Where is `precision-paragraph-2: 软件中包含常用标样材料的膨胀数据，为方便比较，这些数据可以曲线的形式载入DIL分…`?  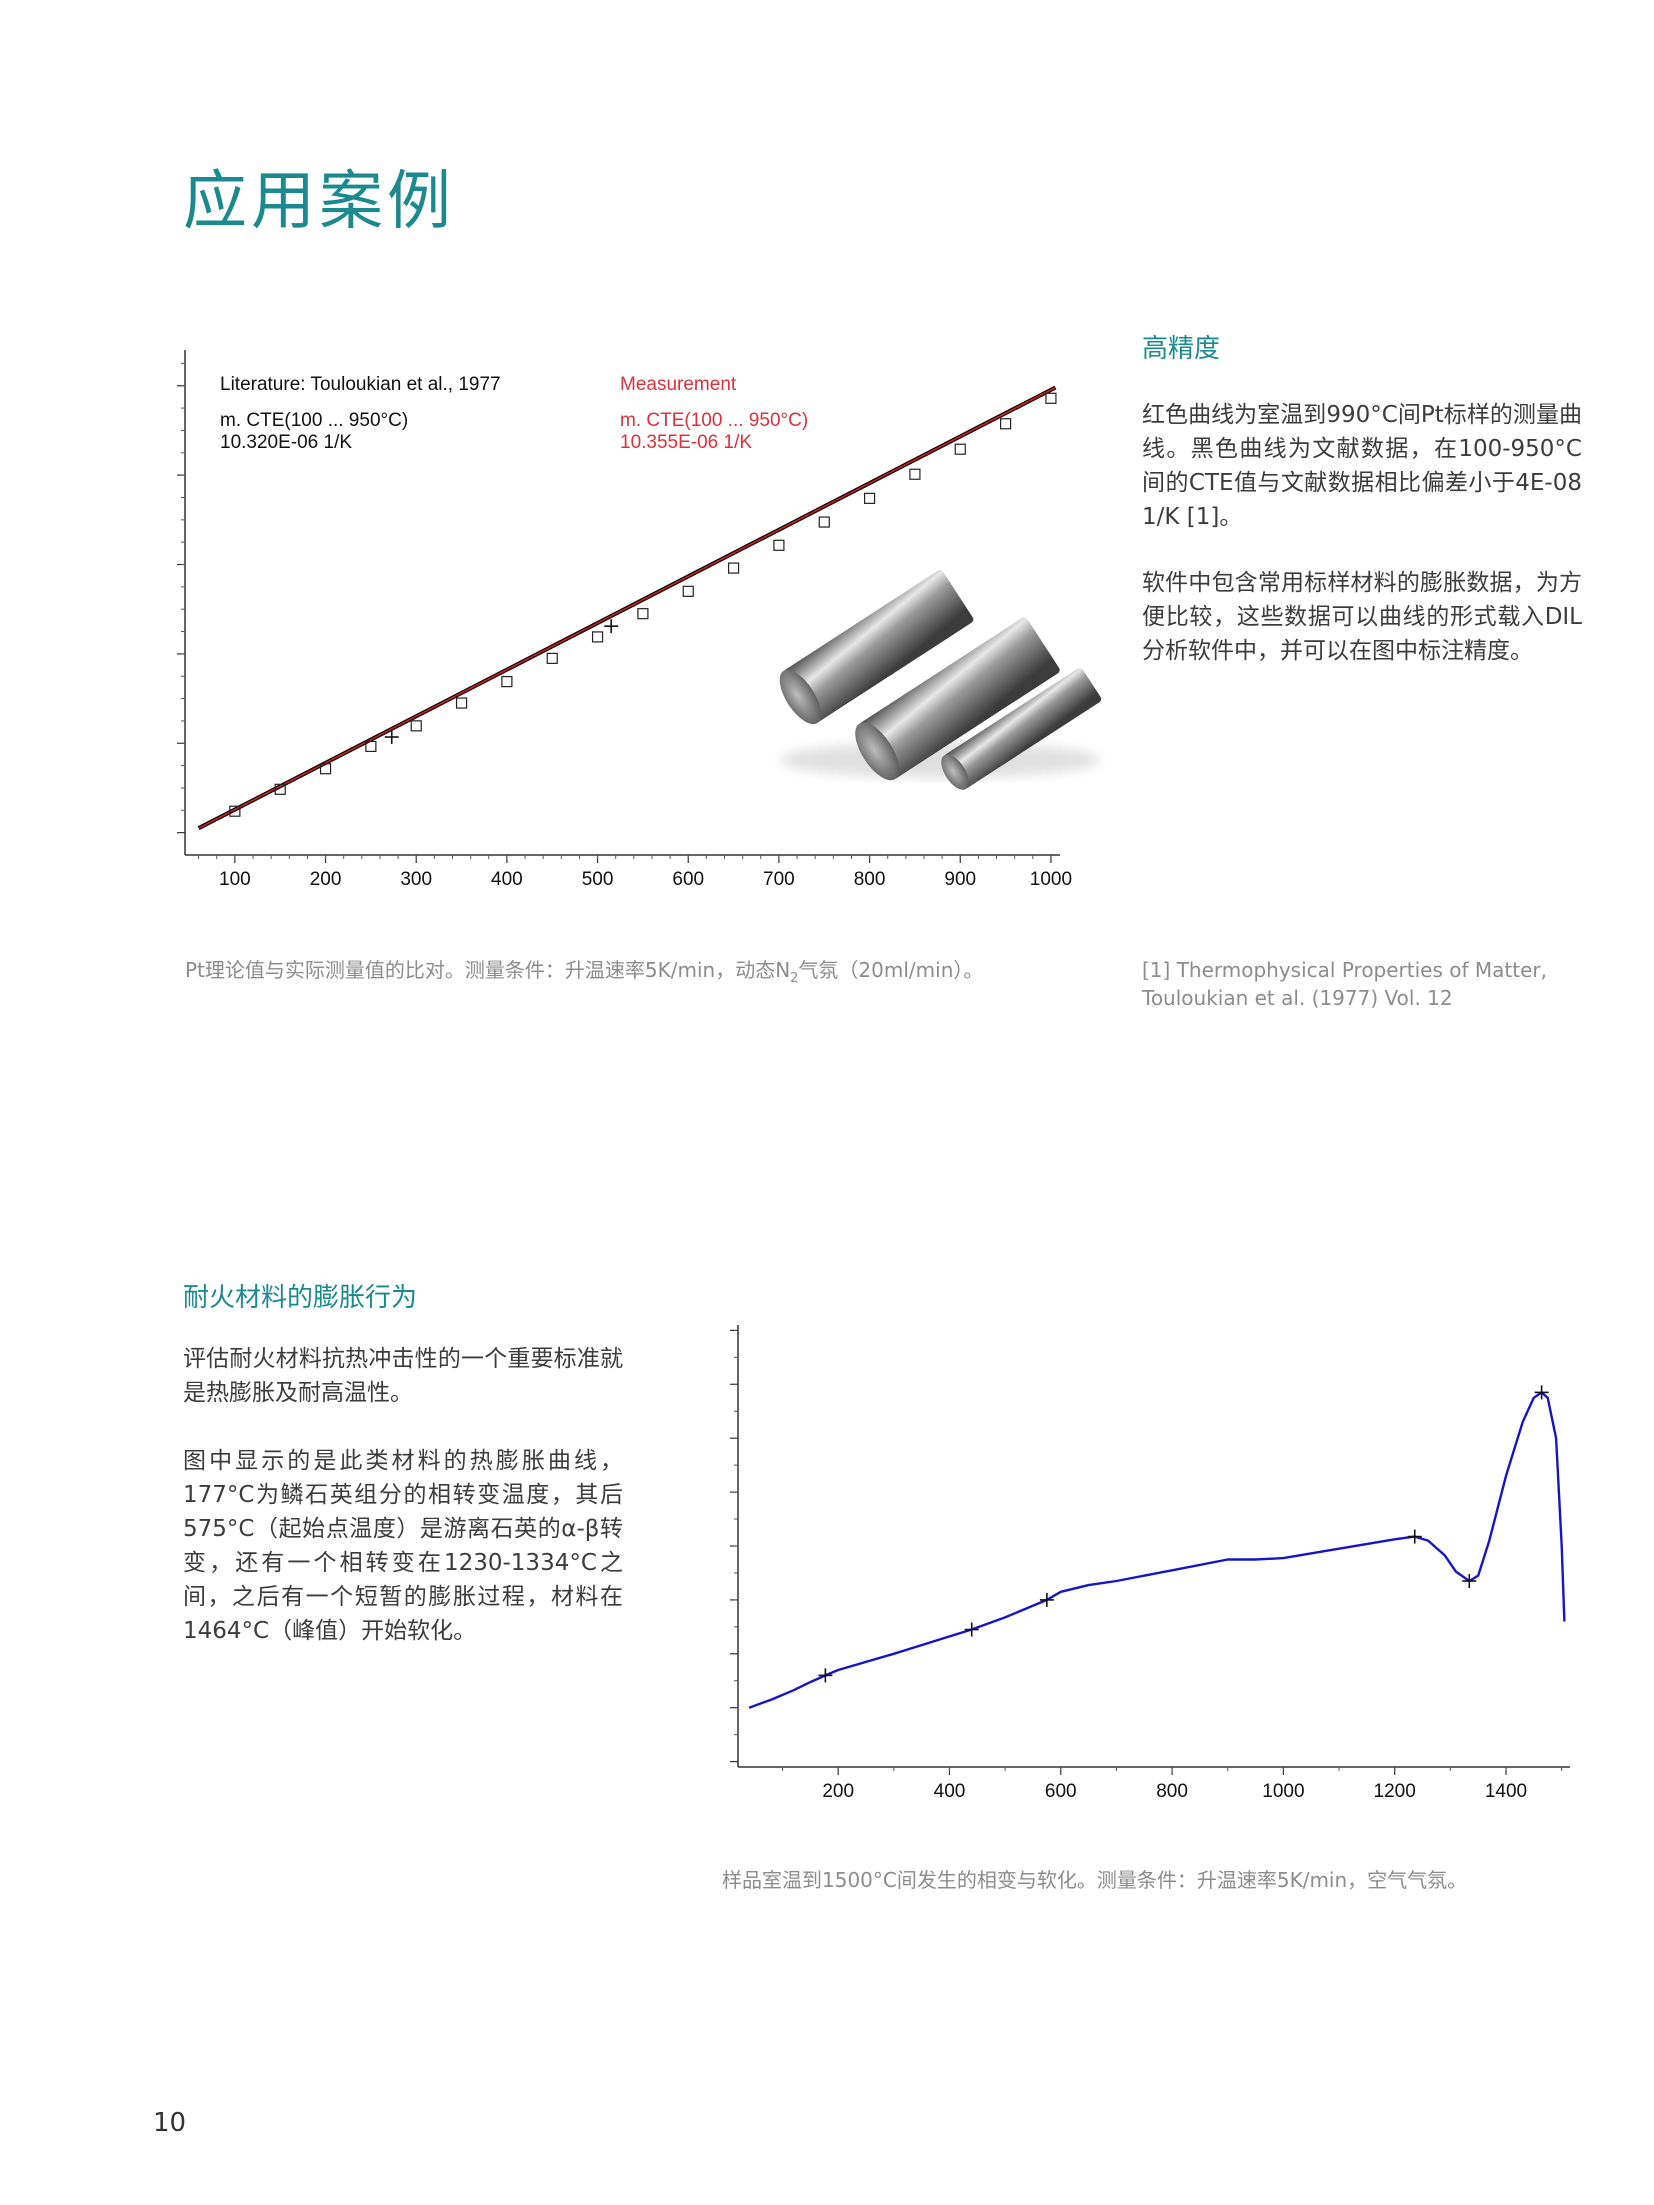
precision-paragraph-2: 软件中包含常用标样材料的膨胀数据，为方便比较，这些数据可以曲线的形式载入DIL分… is located at coordinates (1362, 617).